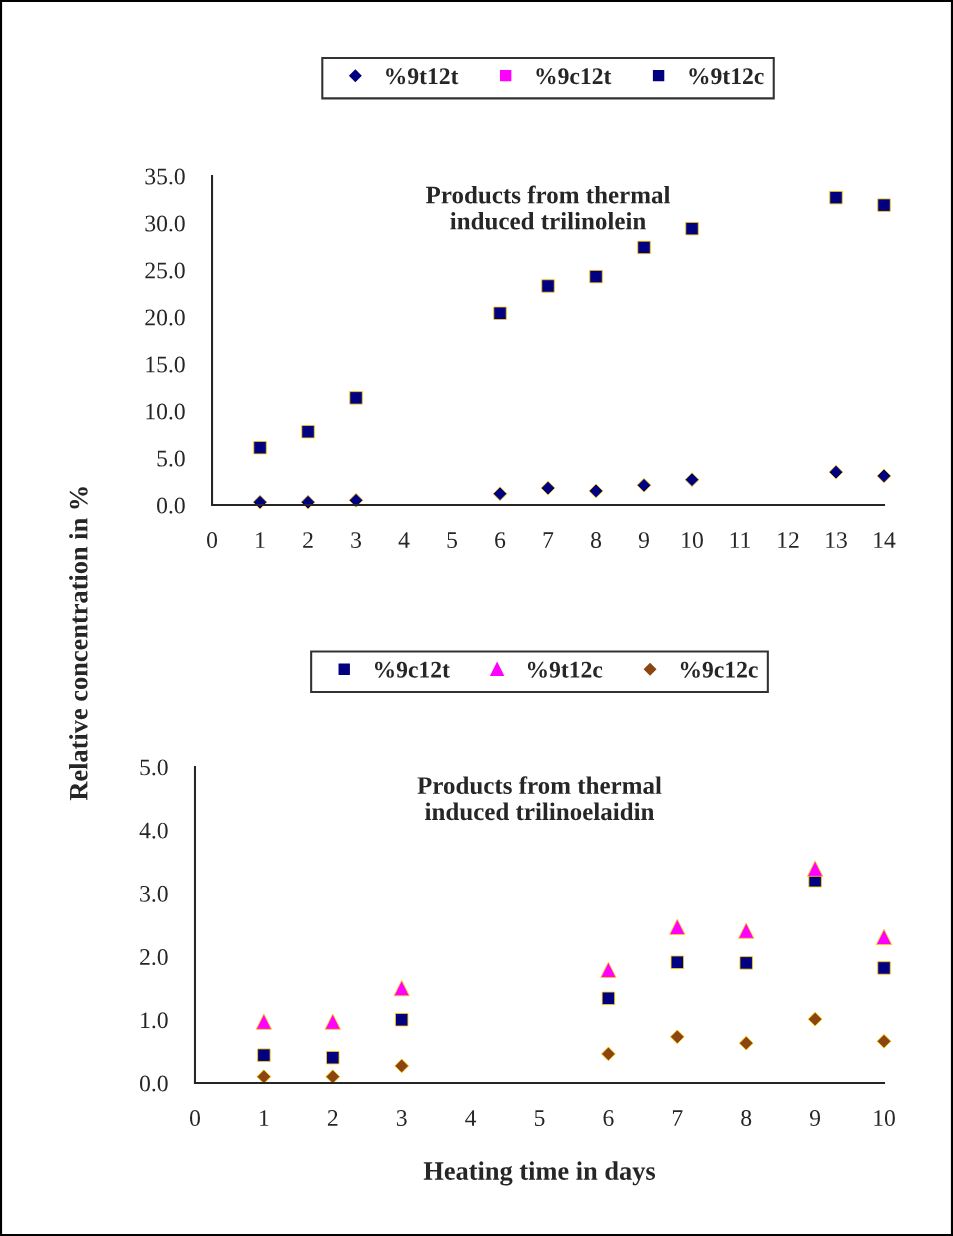  I want to click on x-tick-label: 13, so click(836, 540).